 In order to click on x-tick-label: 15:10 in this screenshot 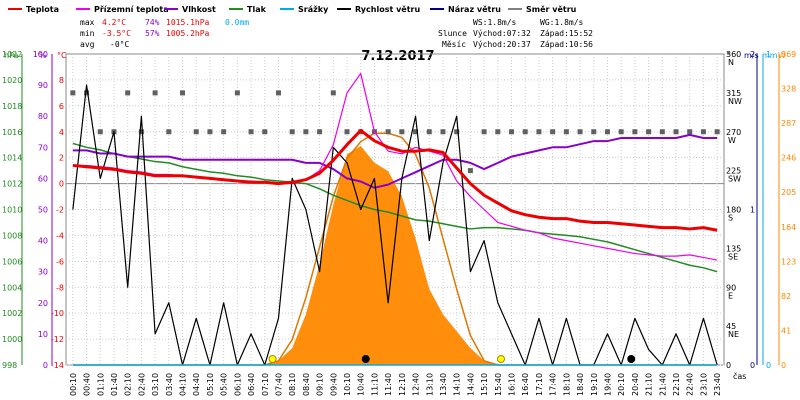, I will do `click(484, 384)`.